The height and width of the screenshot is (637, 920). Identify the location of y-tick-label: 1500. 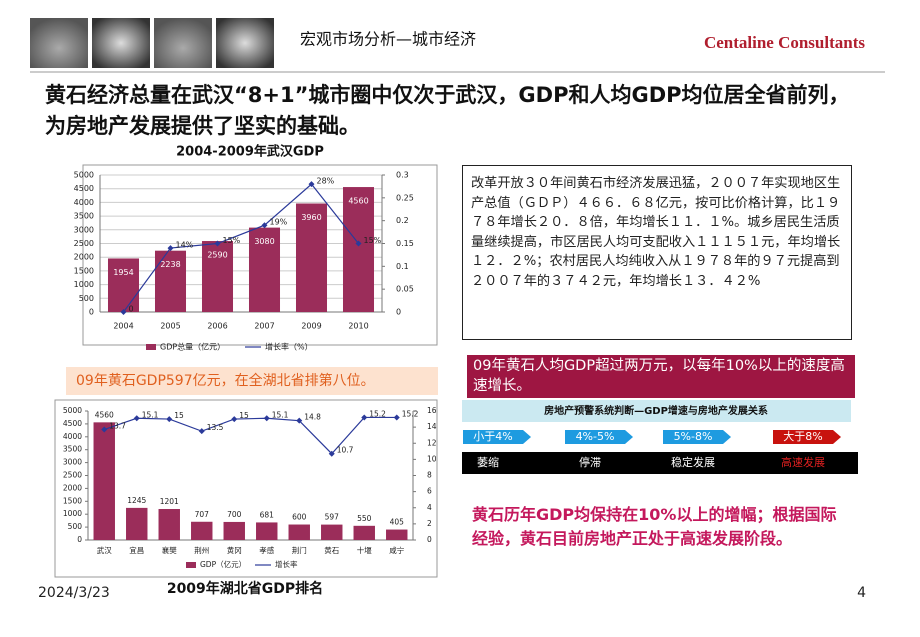
(72, 500).